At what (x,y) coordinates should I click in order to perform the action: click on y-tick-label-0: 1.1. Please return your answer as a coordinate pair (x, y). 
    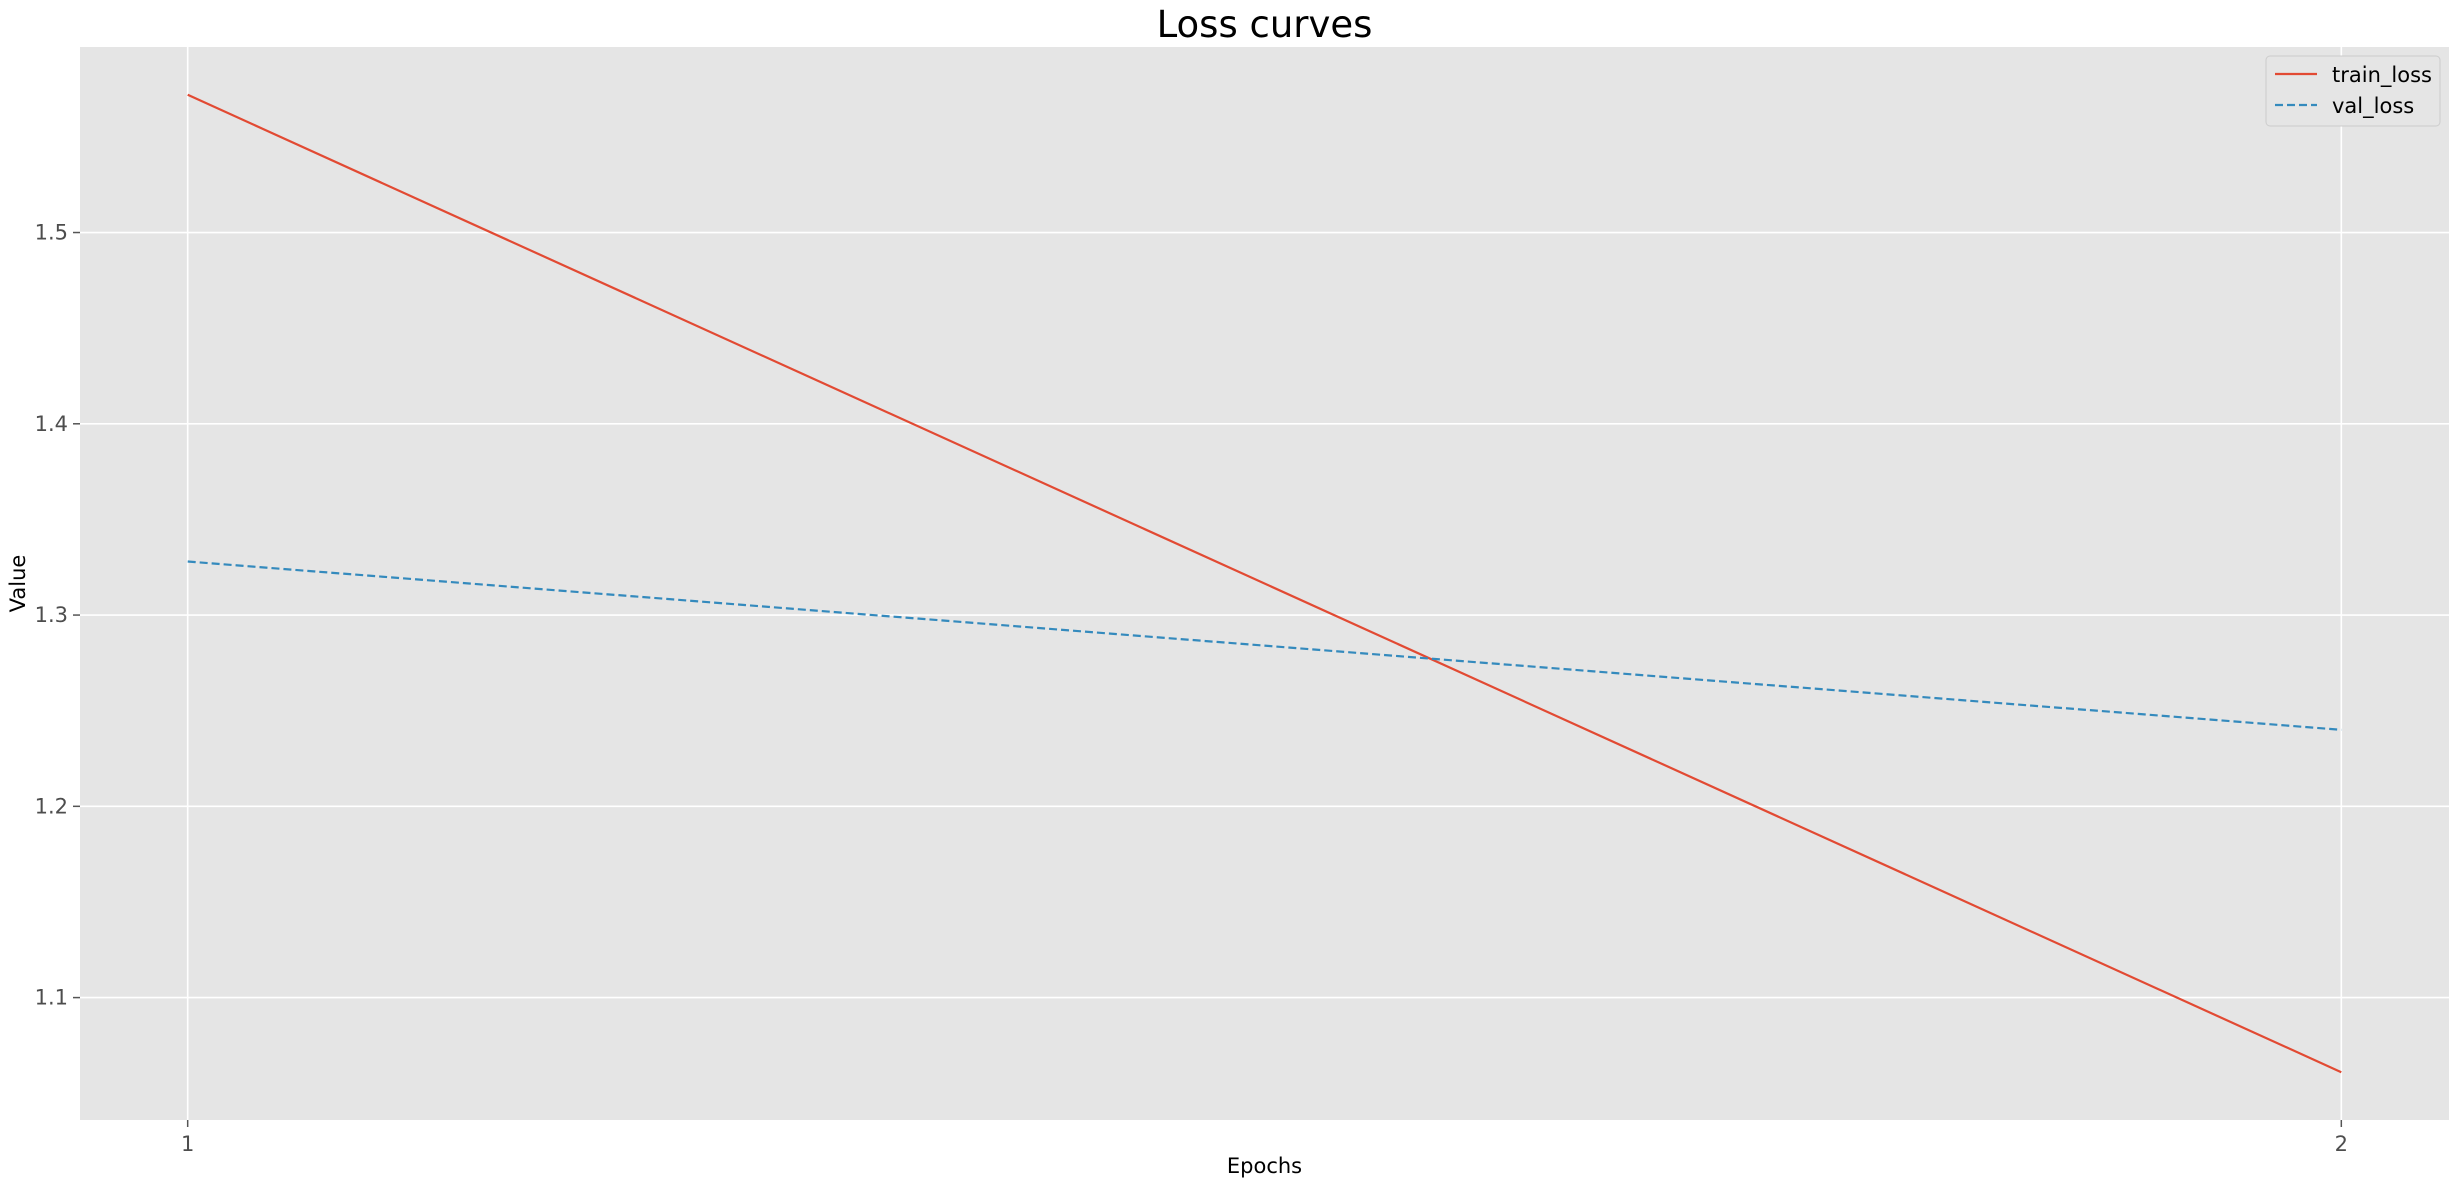
    Looking at the image, I should click on (51, 998).